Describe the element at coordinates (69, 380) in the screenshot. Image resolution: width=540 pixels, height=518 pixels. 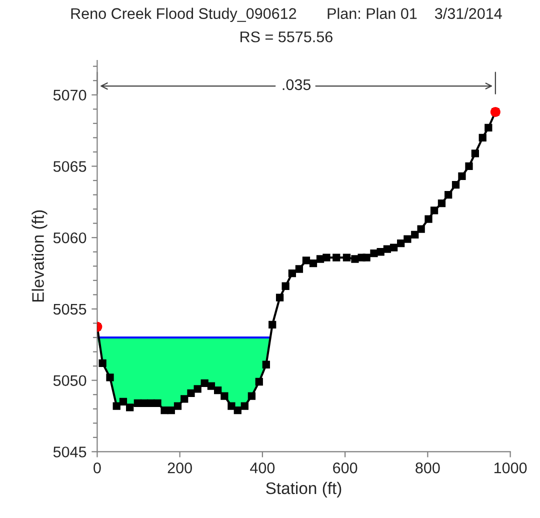
I see `y-tick-label: 5050` at that location.